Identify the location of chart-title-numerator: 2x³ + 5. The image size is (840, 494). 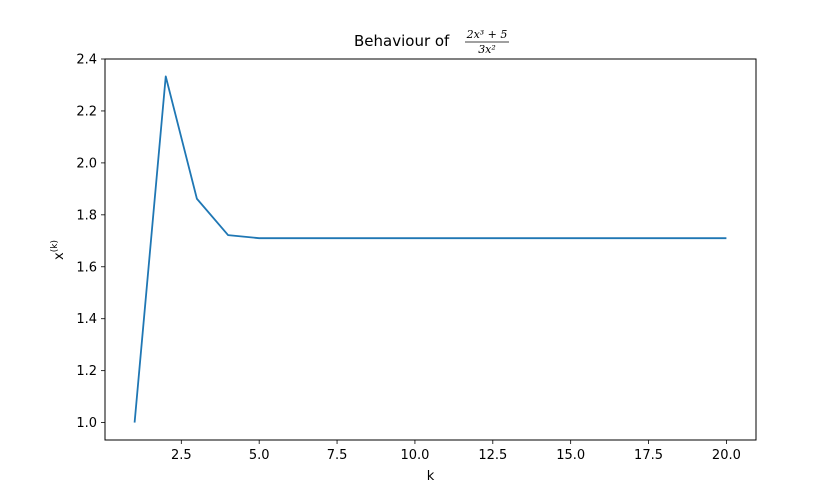
(487, 34).